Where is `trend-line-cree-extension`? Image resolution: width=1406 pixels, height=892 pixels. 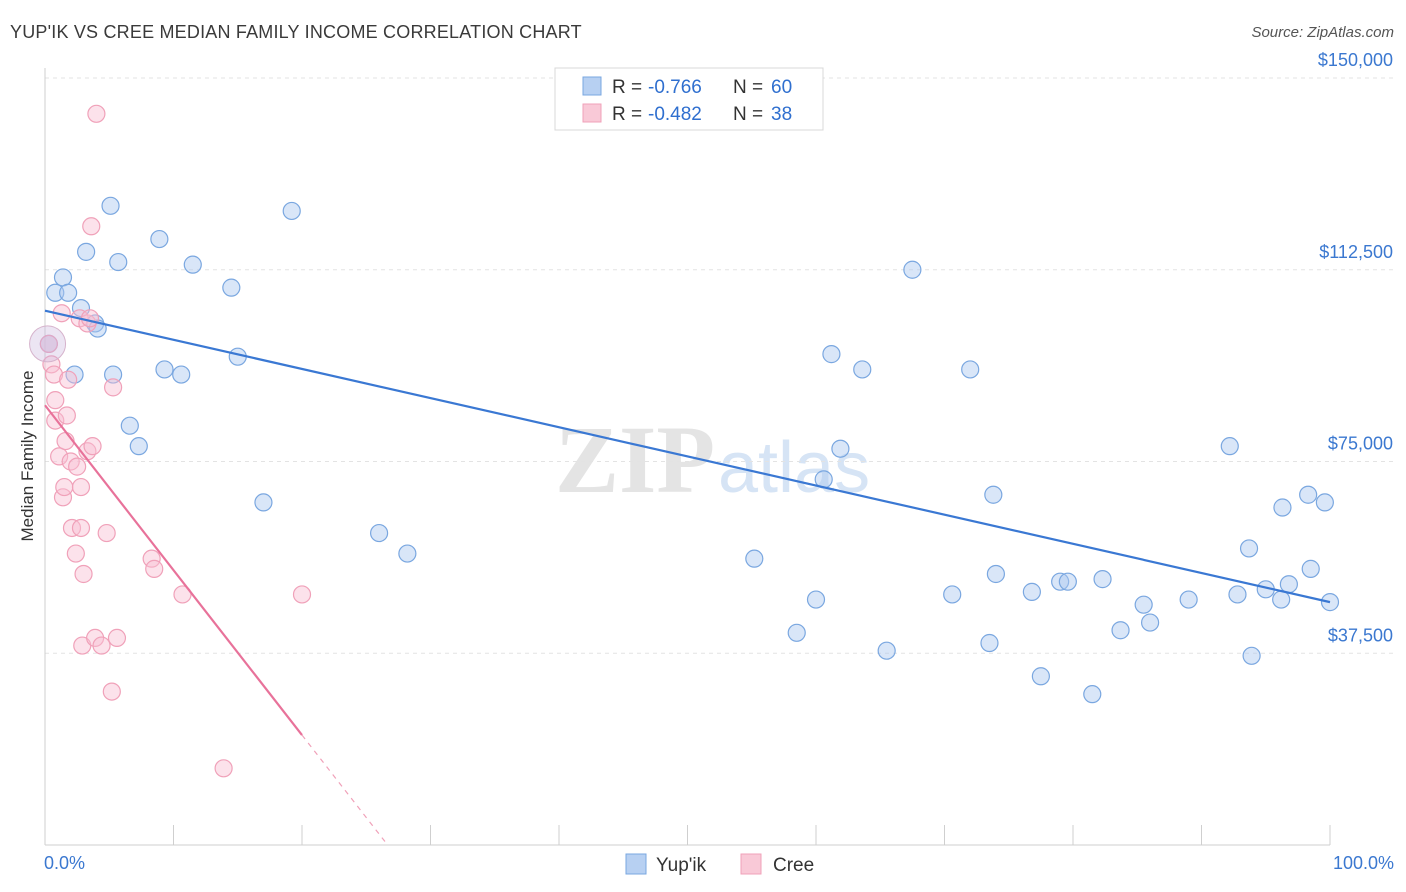 trend-line-cree-extension is located at coordinates (343, 788).